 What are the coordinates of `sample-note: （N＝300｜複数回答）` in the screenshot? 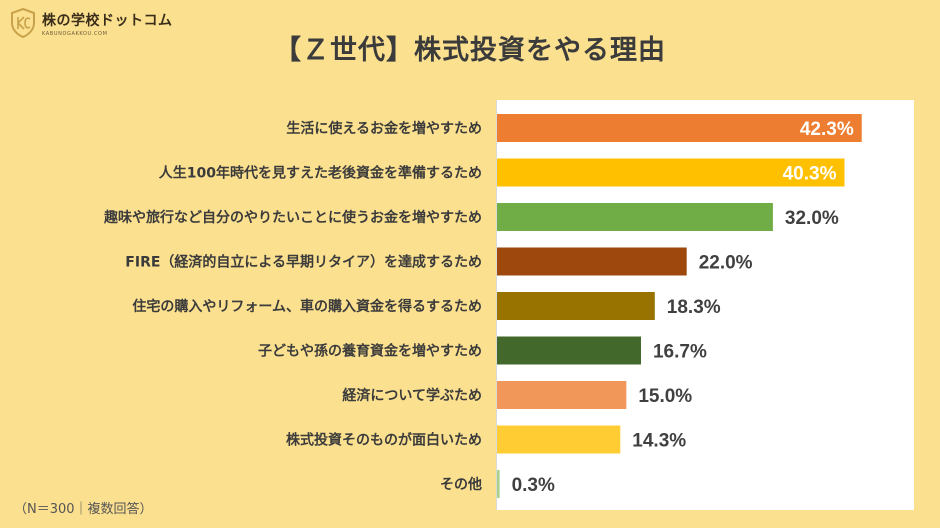 It's located at (83, 509).